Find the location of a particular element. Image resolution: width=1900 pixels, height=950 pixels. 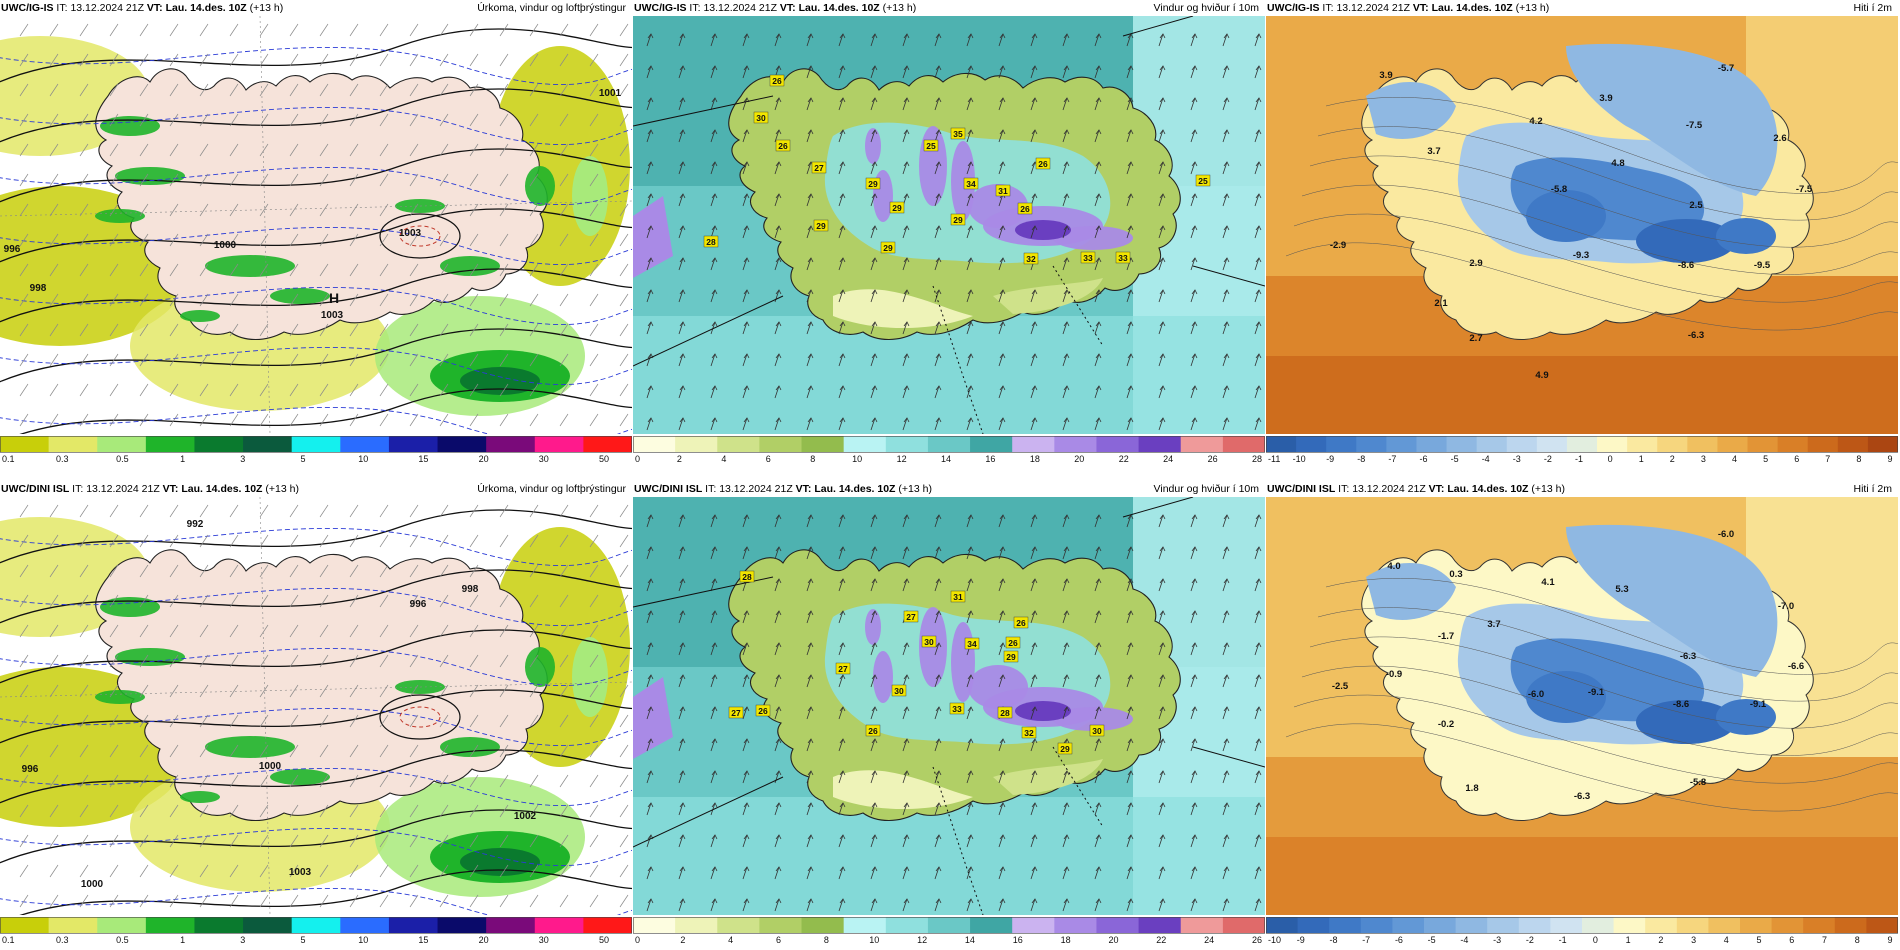

gust-label: 34 is located at coordinates (972, 644).